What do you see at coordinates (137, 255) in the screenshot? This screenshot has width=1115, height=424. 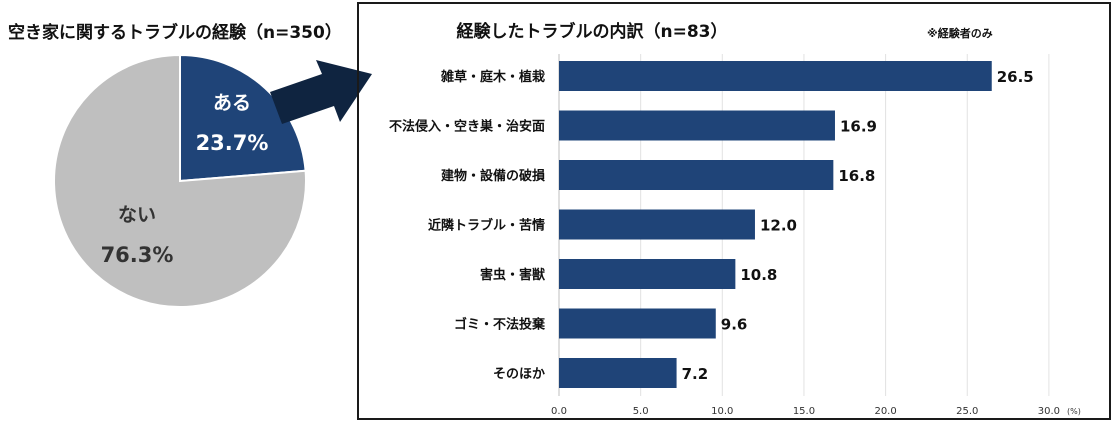 I see `pie-slice-value: 76.3%` at bounding box center [137, 255].